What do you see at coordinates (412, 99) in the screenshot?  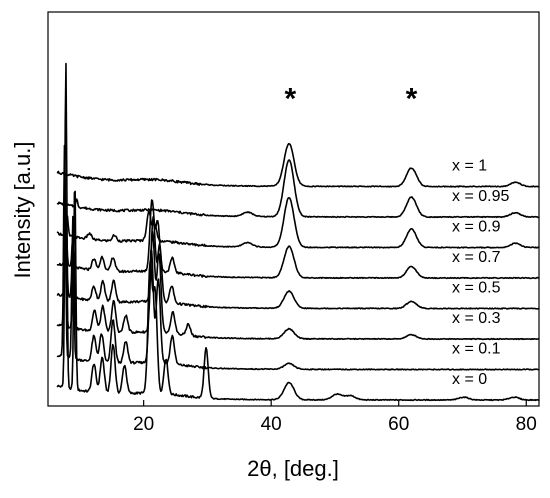 I see `peak-annotation-star-1: *` at bounding box center [412, 99].